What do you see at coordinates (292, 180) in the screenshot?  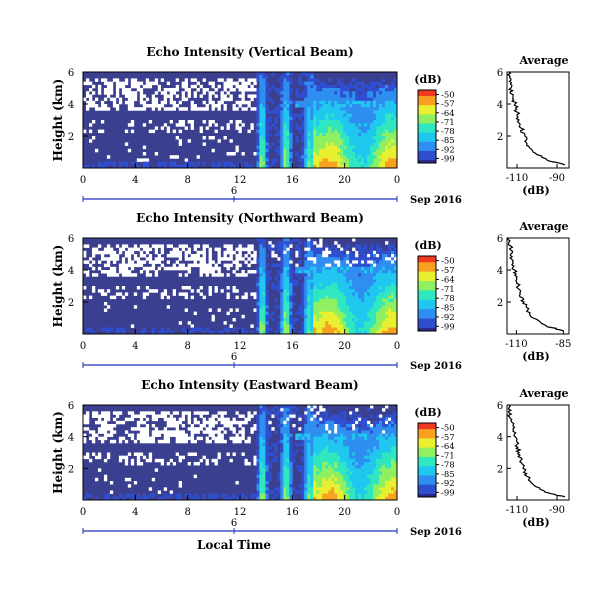 I see `x-tick-label: 16` at bounding box center [292, 180].